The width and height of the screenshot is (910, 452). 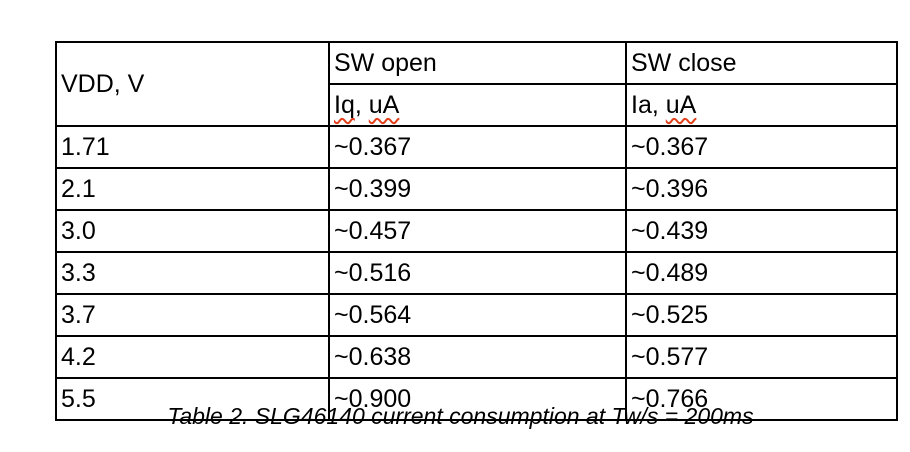 I want to click on cell-iq: ~0.638, so click(x=477, y=357).